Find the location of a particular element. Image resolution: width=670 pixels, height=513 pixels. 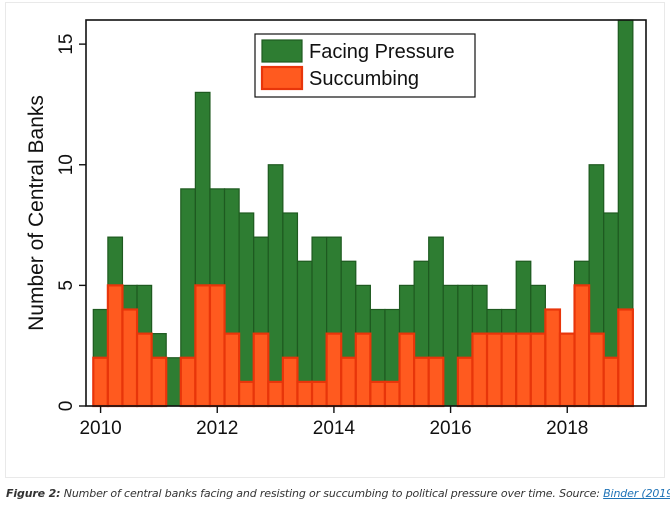

legend-swatch-facing-pressure is located at coordinates (282, 51).